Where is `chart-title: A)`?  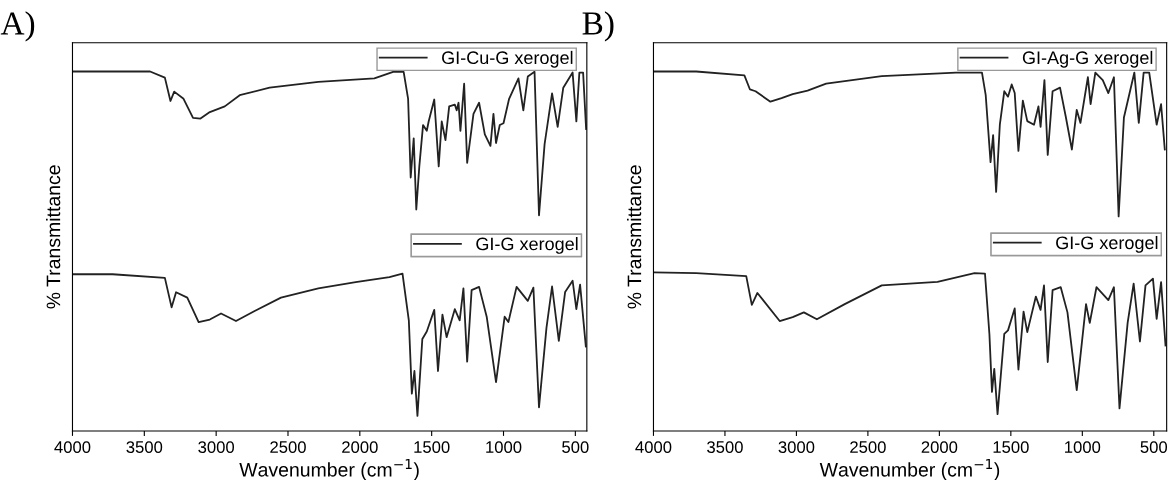
chart-title: A) is located at coordinates (17, 26).